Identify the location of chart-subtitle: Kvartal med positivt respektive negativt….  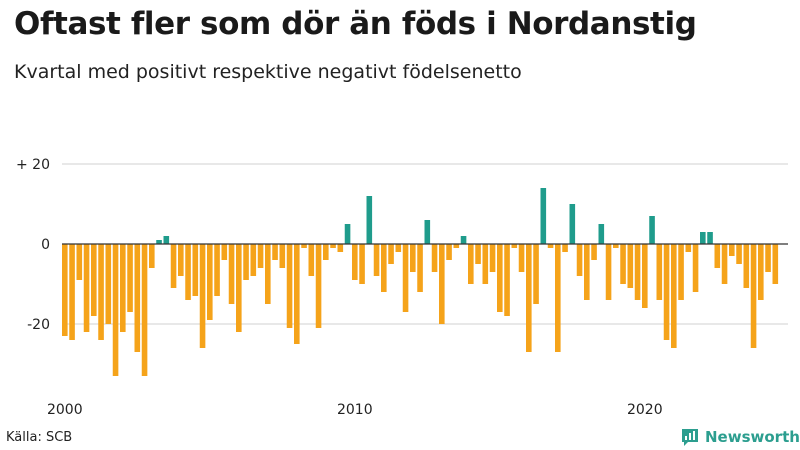
(268, 72).